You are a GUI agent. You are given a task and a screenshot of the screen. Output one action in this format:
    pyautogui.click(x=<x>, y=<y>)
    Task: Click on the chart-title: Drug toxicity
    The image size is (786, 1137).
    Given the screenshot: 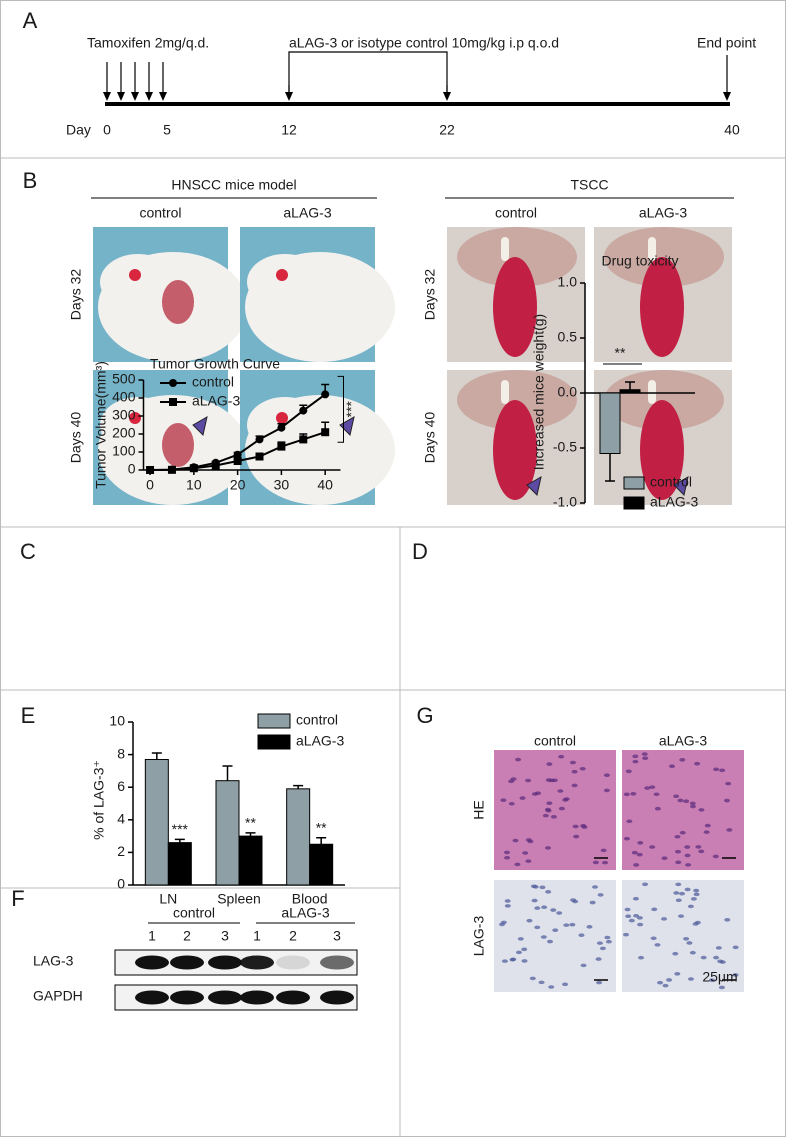 What is the action you would take?
    pyautogui.click(x=639, y=261)
    